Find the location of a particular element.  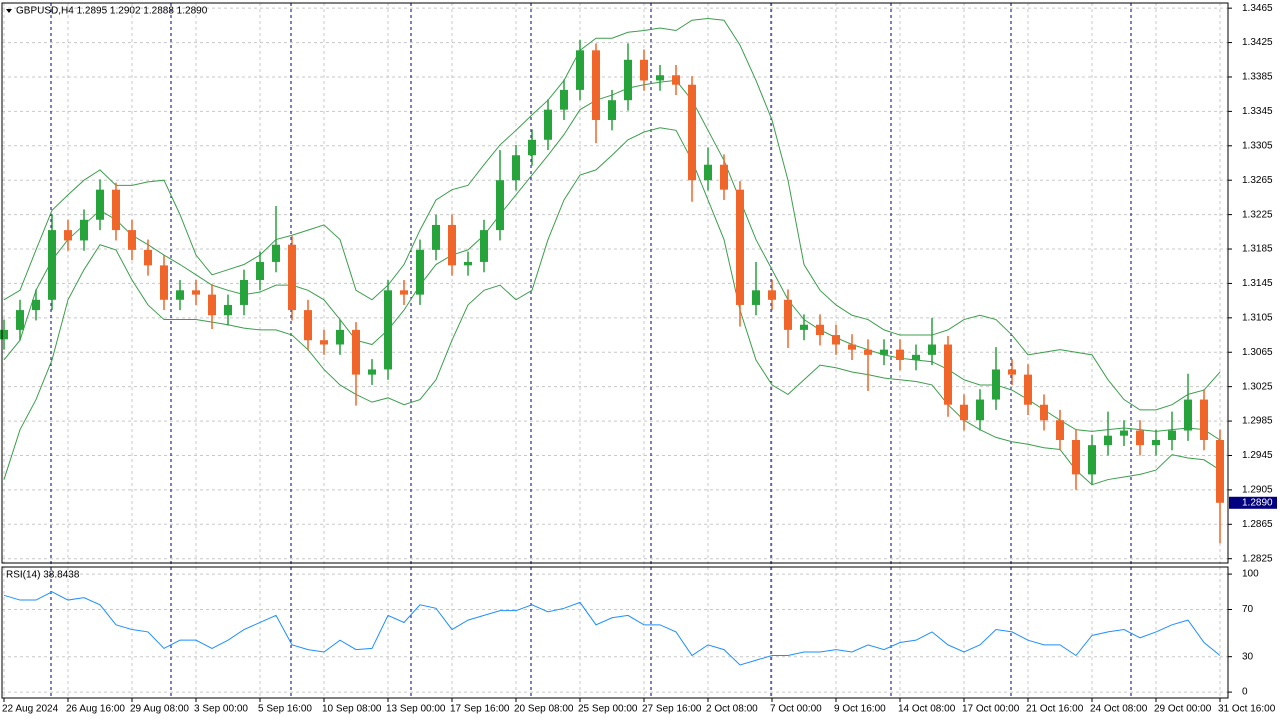

y-tick-label: 1.3145 is located at coordinates (1257, 283).